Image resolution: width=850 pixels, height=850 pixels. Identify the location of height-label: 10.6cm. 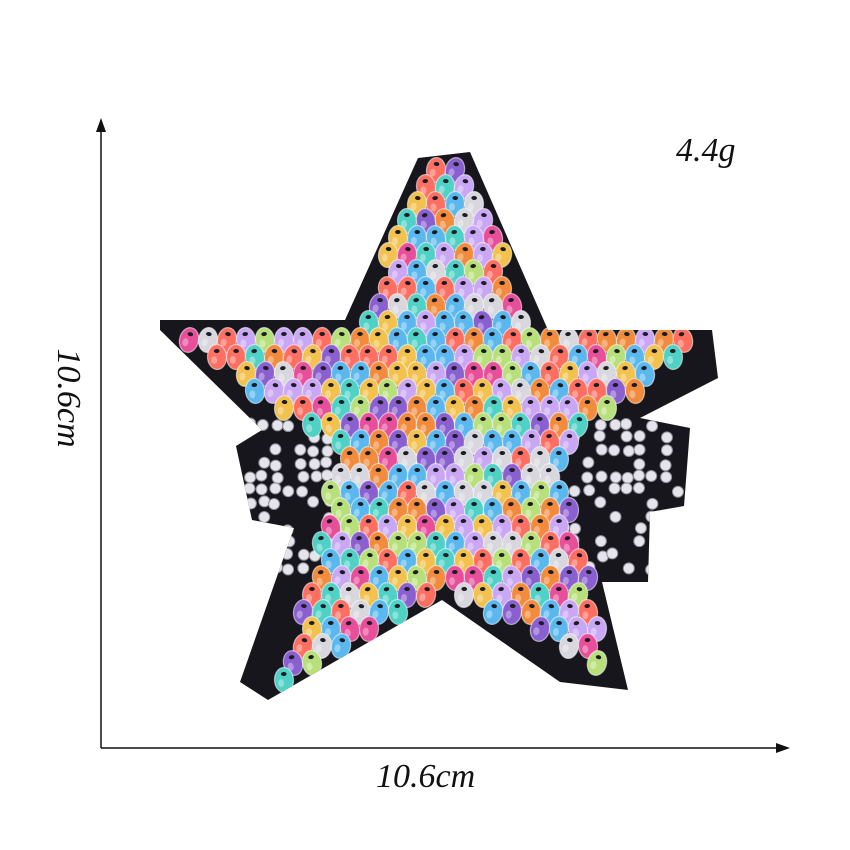
(68, 398).